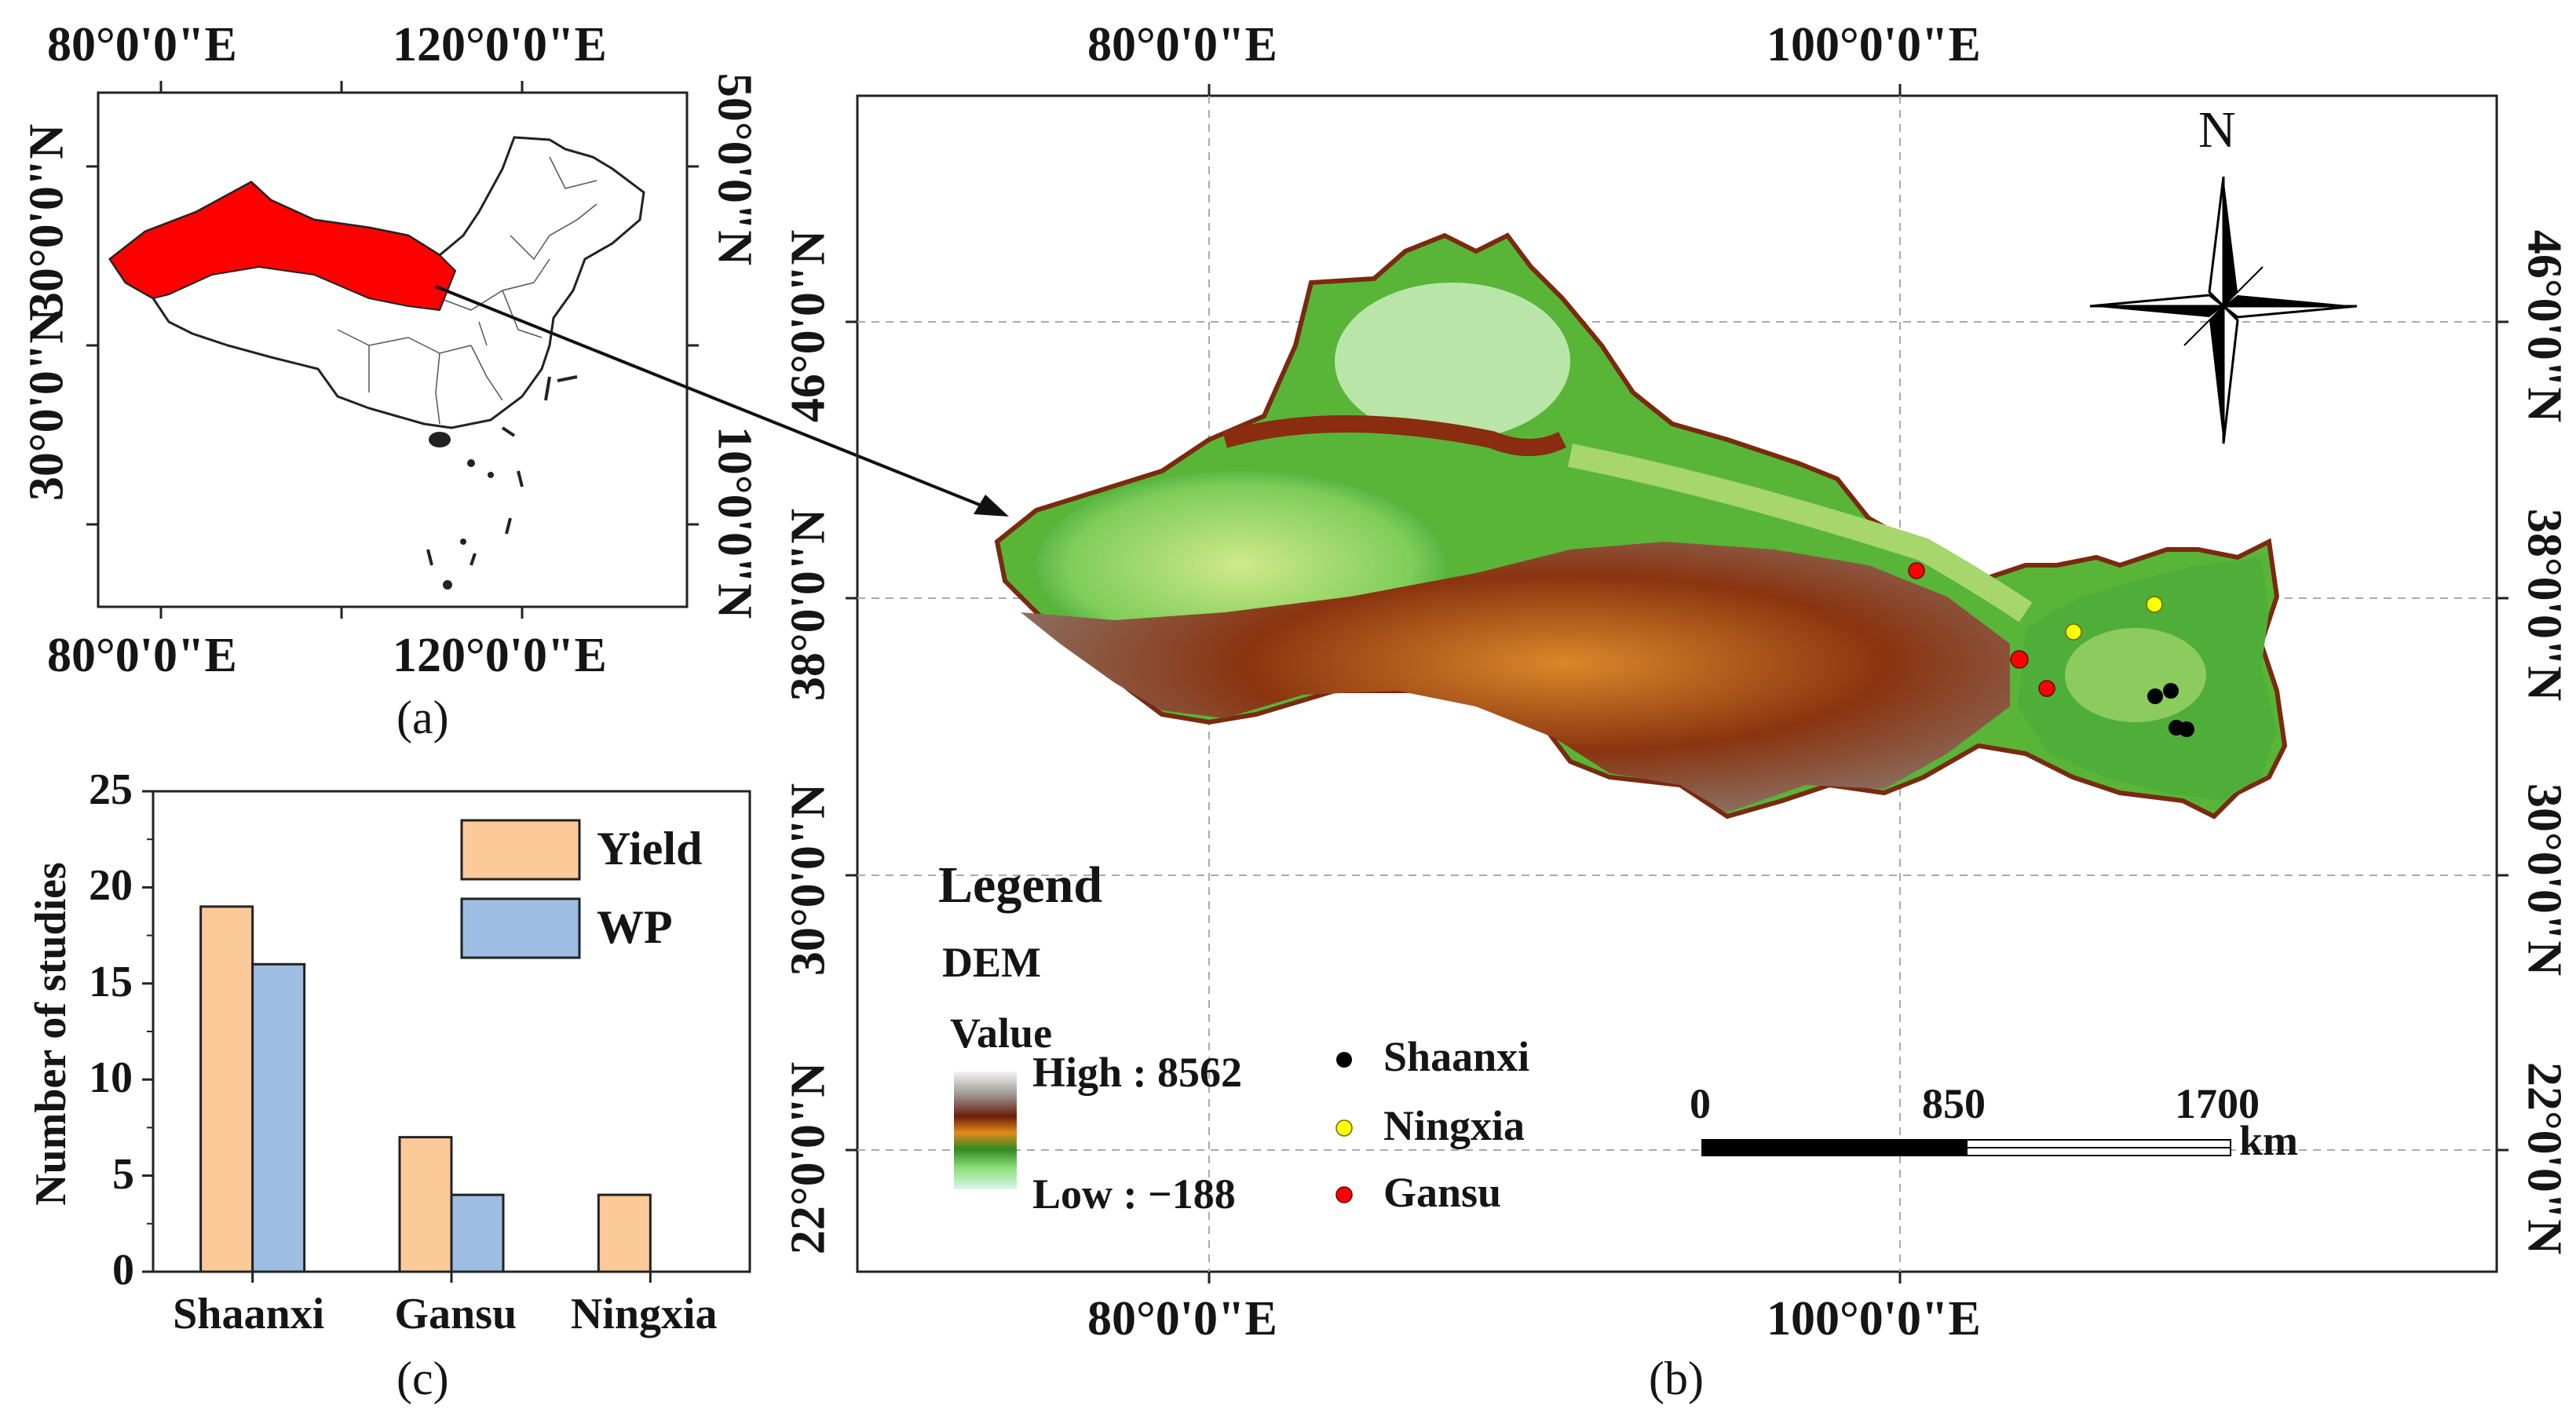 The height and width of the screenshot is (1424, 2576). I want to click on legend-shaanxi-label: Shaanxi, so click(1456, 1056).